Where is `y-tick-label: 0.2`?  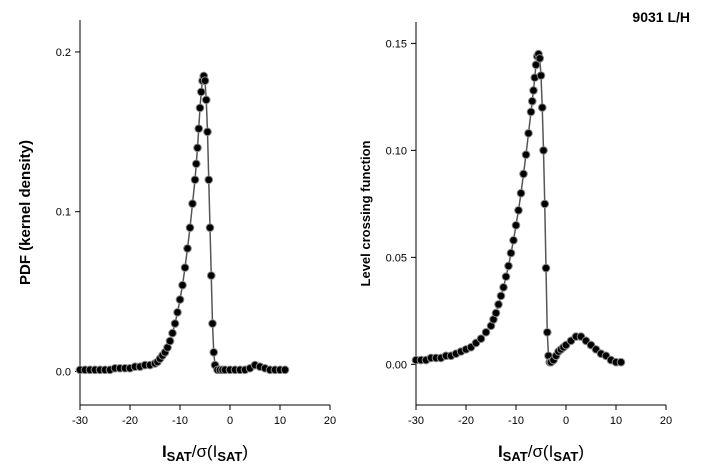
y-tick-label: 0.2 is located at coordinates (63, 53).